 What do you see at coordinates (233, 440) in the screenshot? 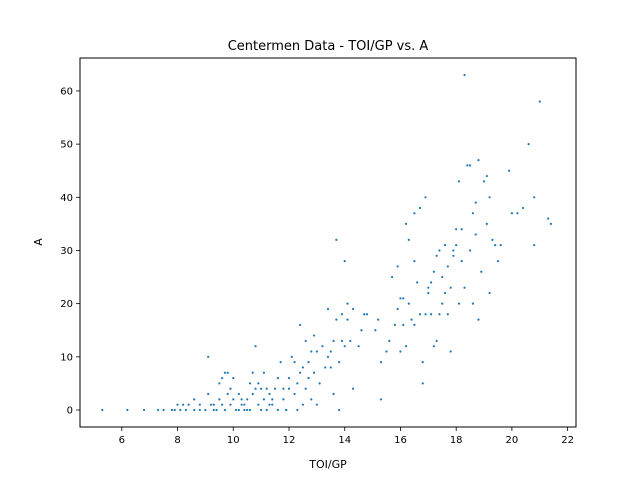
I see `x-tick-label: 10` at bounding box center [233, 440].